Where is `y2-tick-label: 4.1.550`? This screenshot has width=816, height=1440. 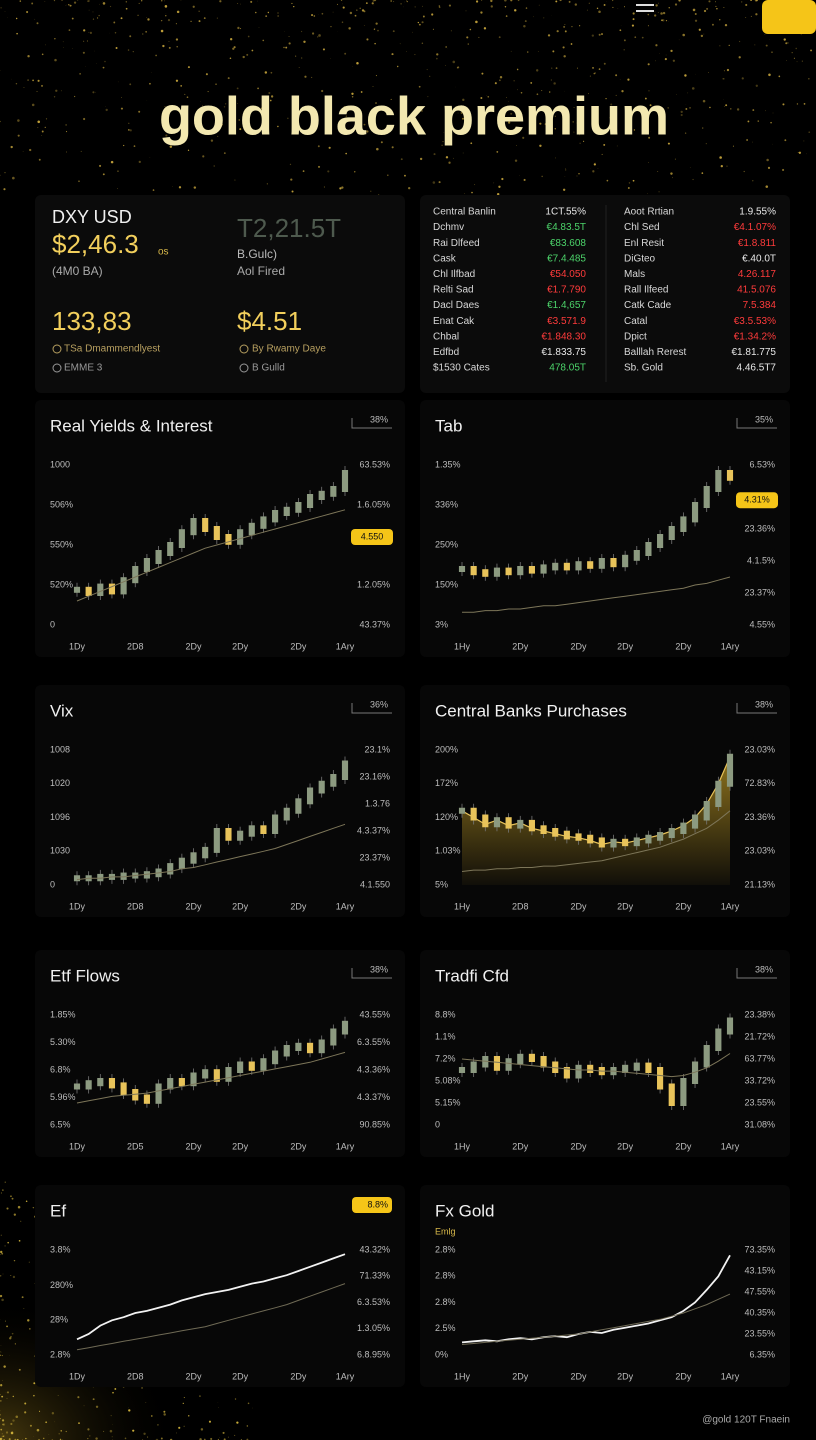 y2-tick-label: 4.1.550 is located at coordinates (375, 884).